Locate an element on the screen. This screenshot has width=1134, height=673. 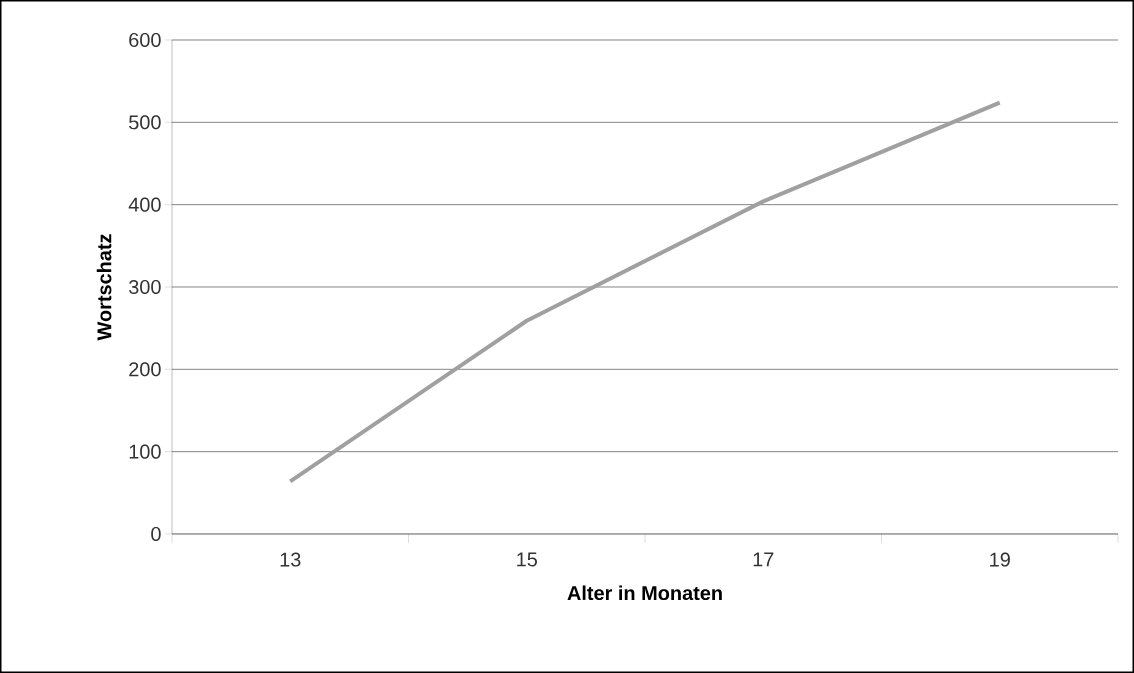
y-tick-label: 200 is located at coordinates (145, 369).